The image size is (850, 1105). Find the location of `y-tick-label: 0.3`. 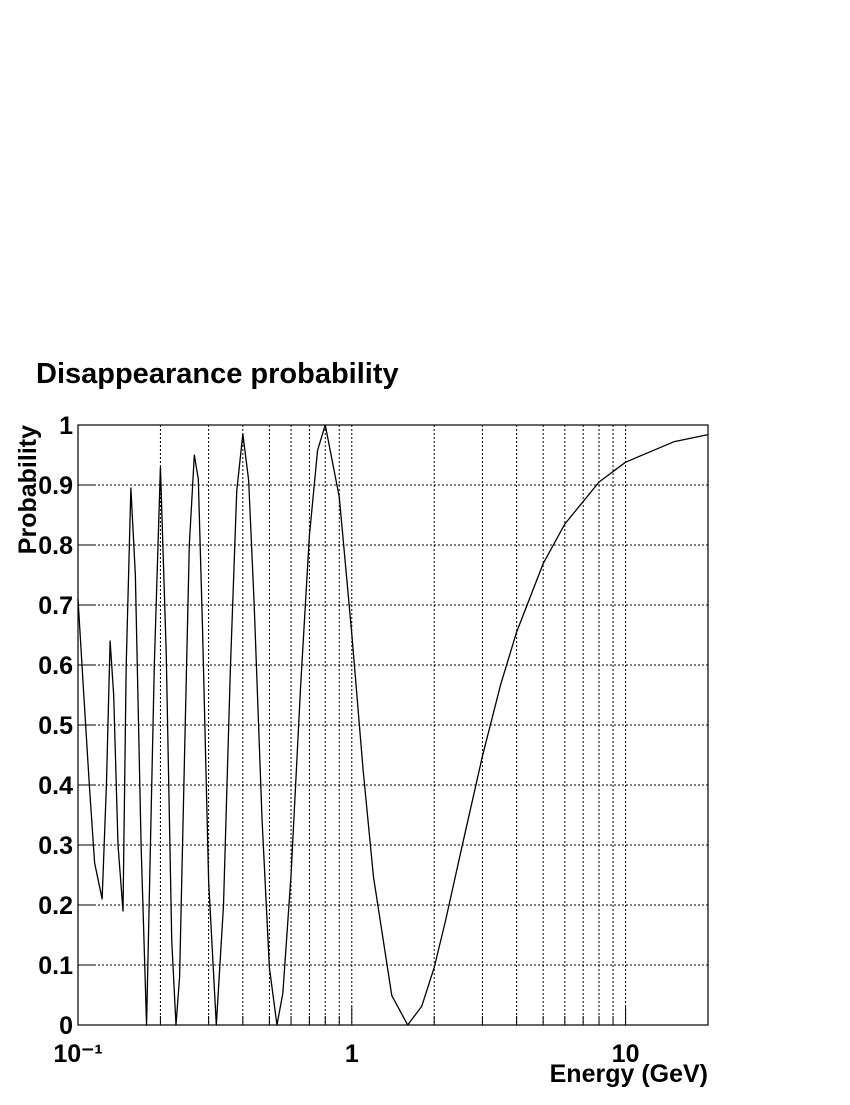

y-tick-label: 0.3 is located at coordinates (55, 846).